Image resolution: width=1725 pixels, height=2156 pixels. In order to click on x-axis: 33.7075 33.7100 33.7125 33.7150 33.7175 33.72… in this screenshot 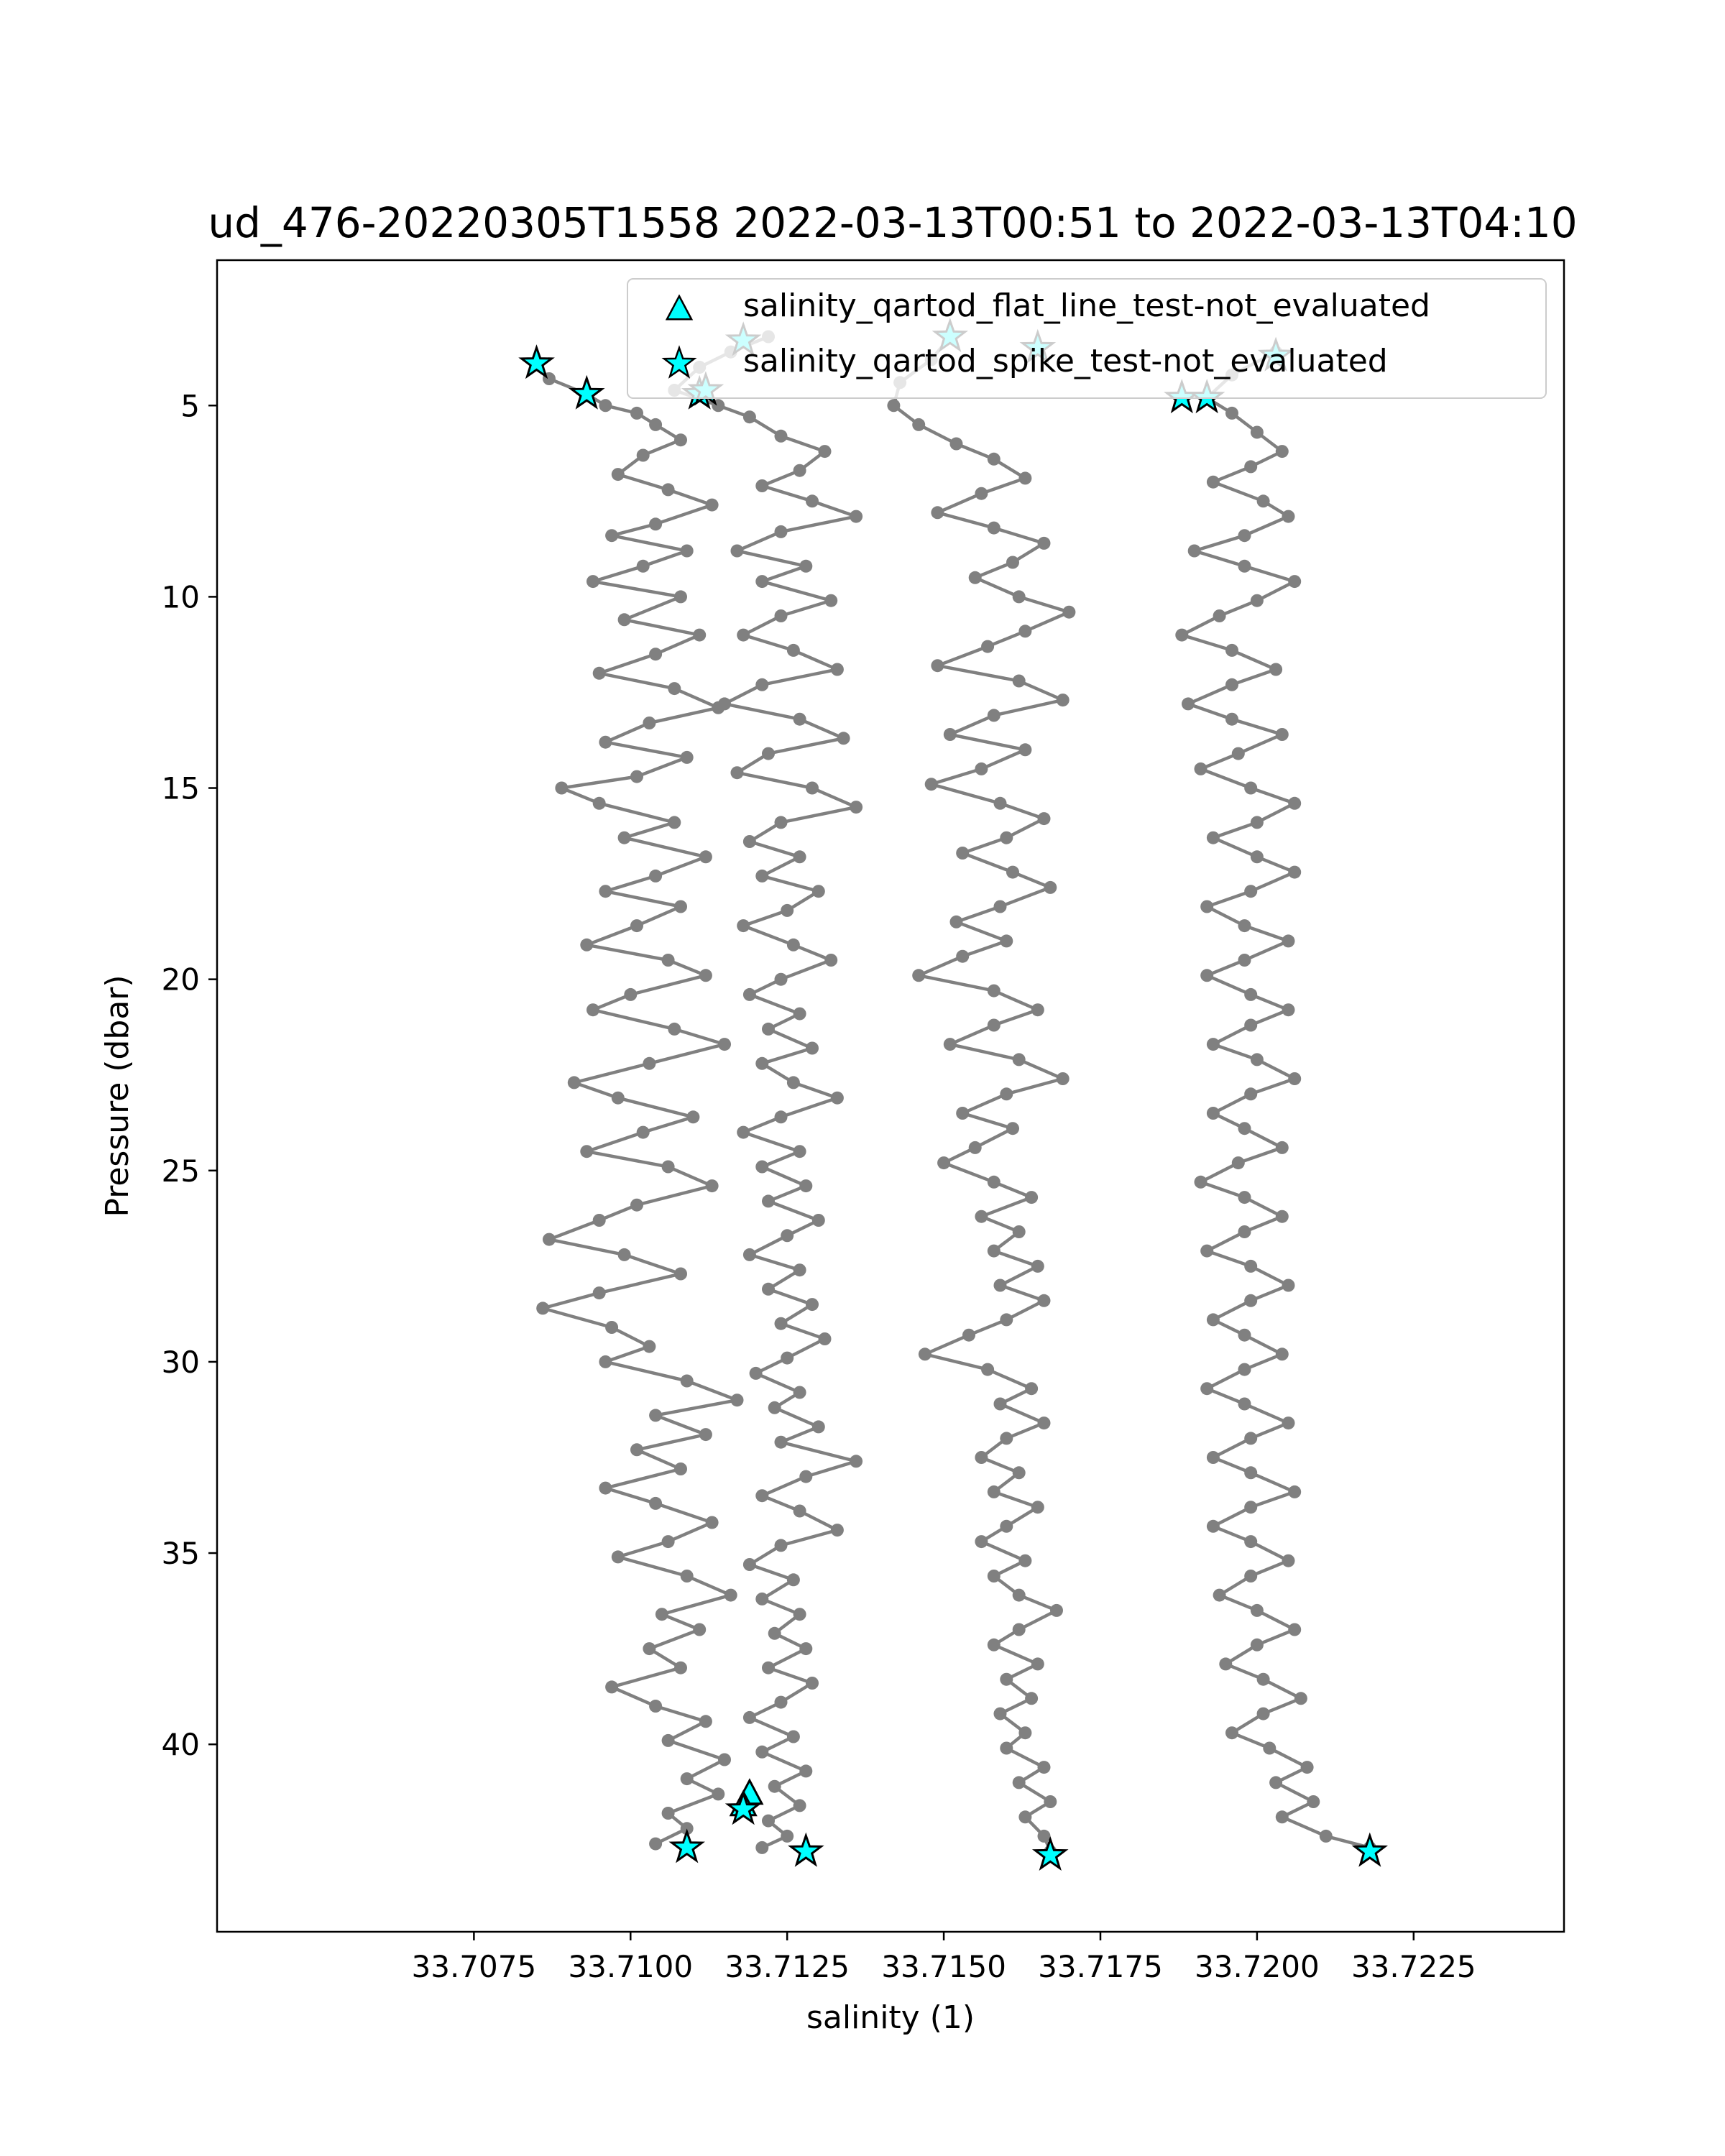, I will do `click(944, 1958)`.